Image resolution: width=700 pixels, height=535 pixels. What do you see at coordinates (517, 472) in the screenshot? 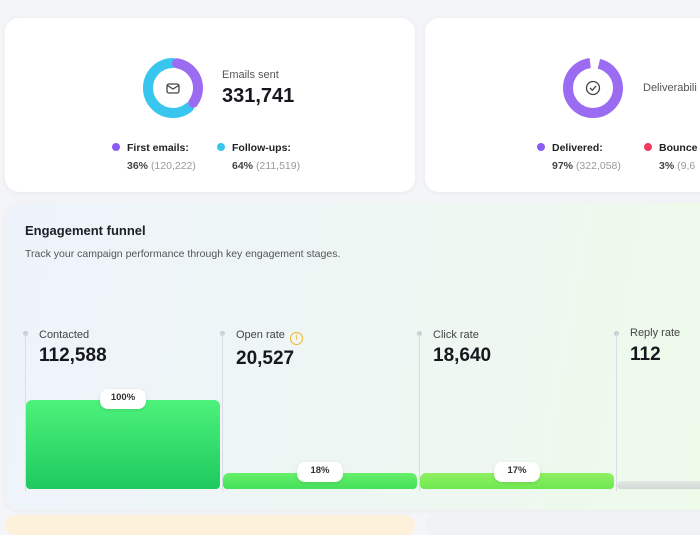
I see `funnel-pct-pill: 17%` at bounding box center [517, 472].